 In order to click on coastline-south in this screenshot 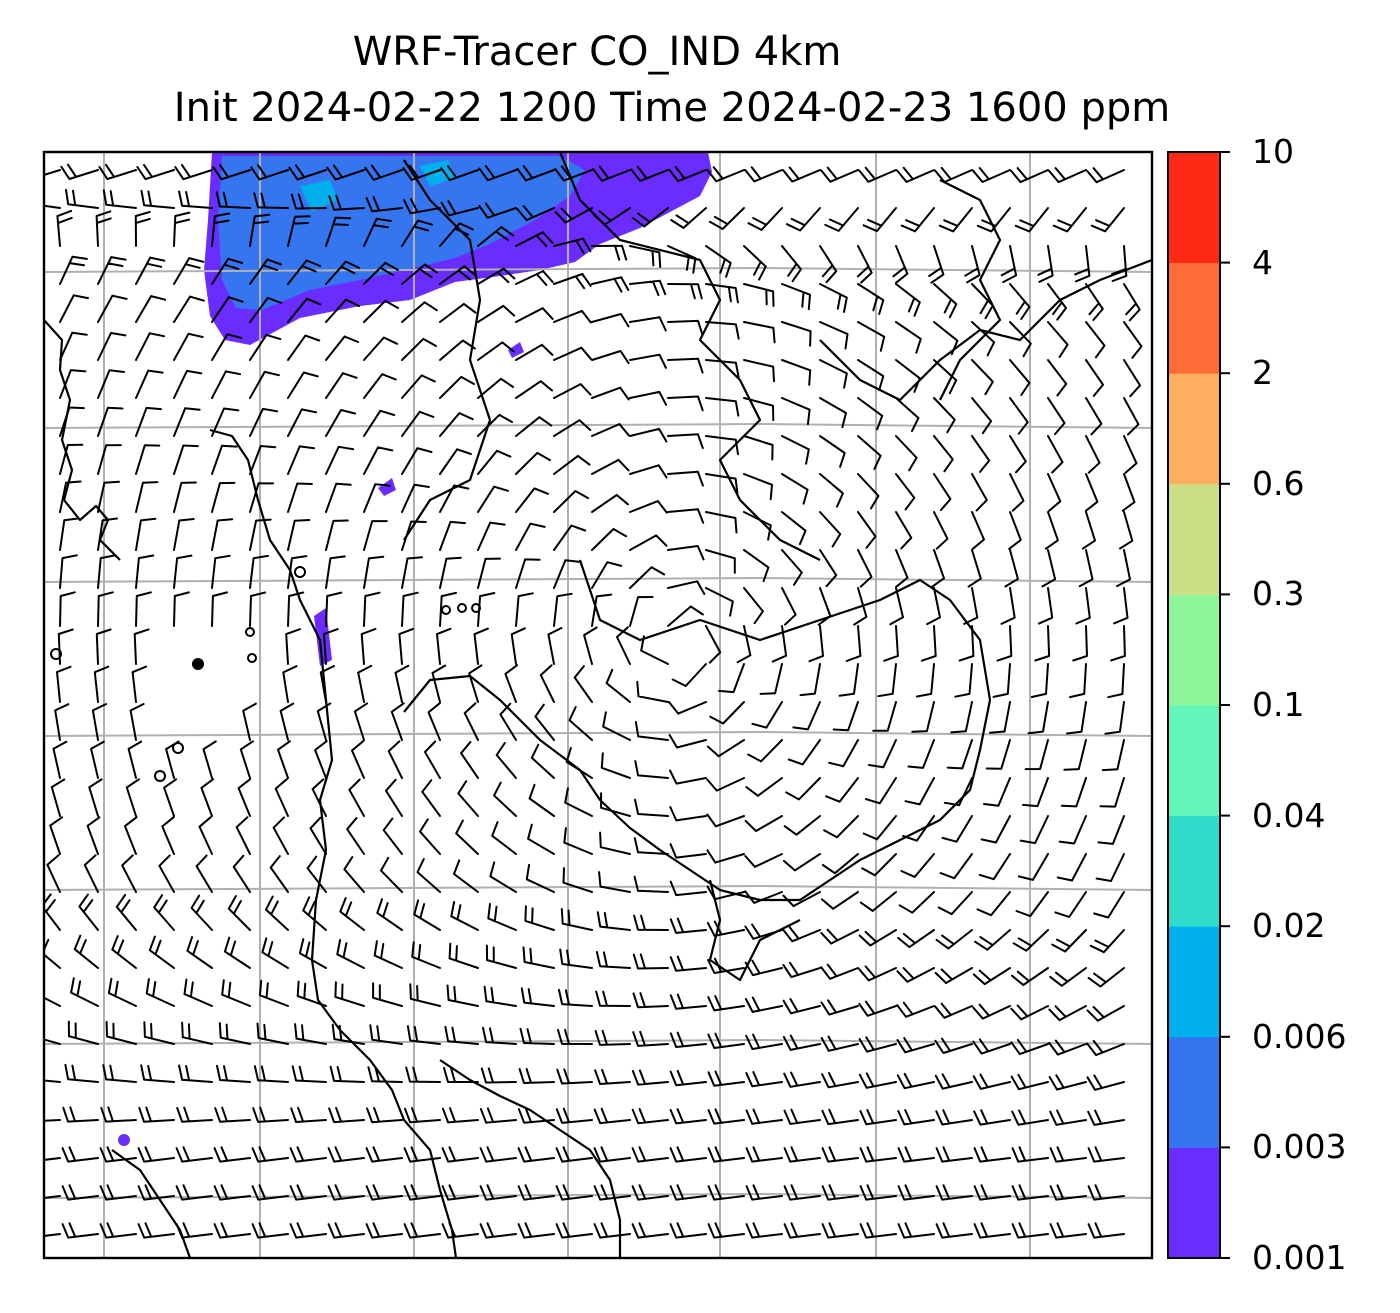, I will do `click(530, 1158)`.